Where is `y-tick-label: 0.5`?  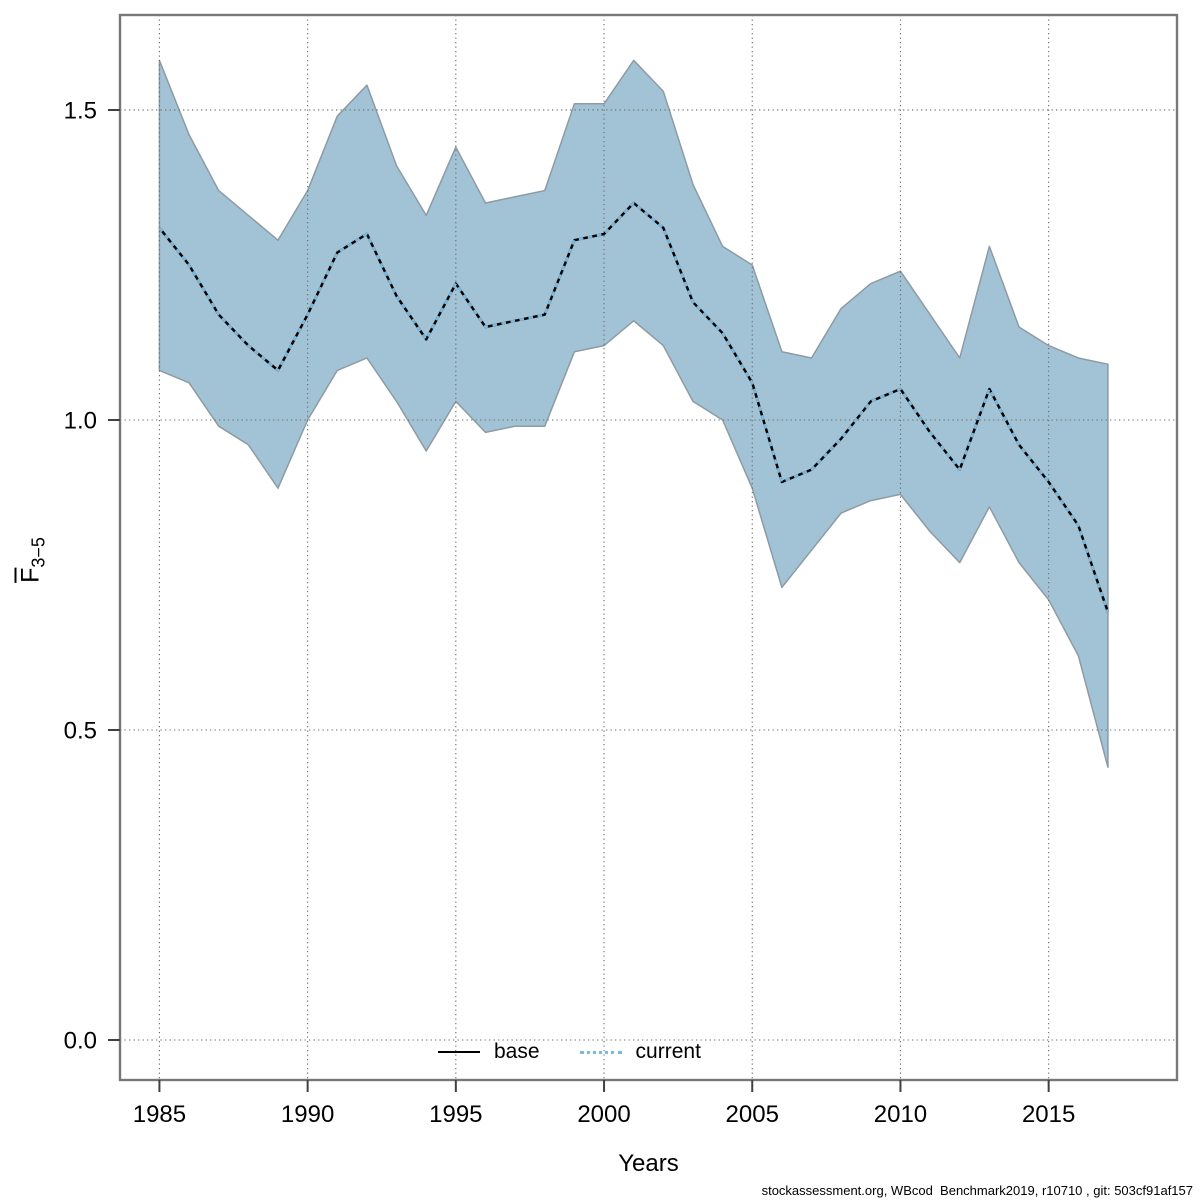
y-tick-label: 0.5 is located at coordinates (80, 731).